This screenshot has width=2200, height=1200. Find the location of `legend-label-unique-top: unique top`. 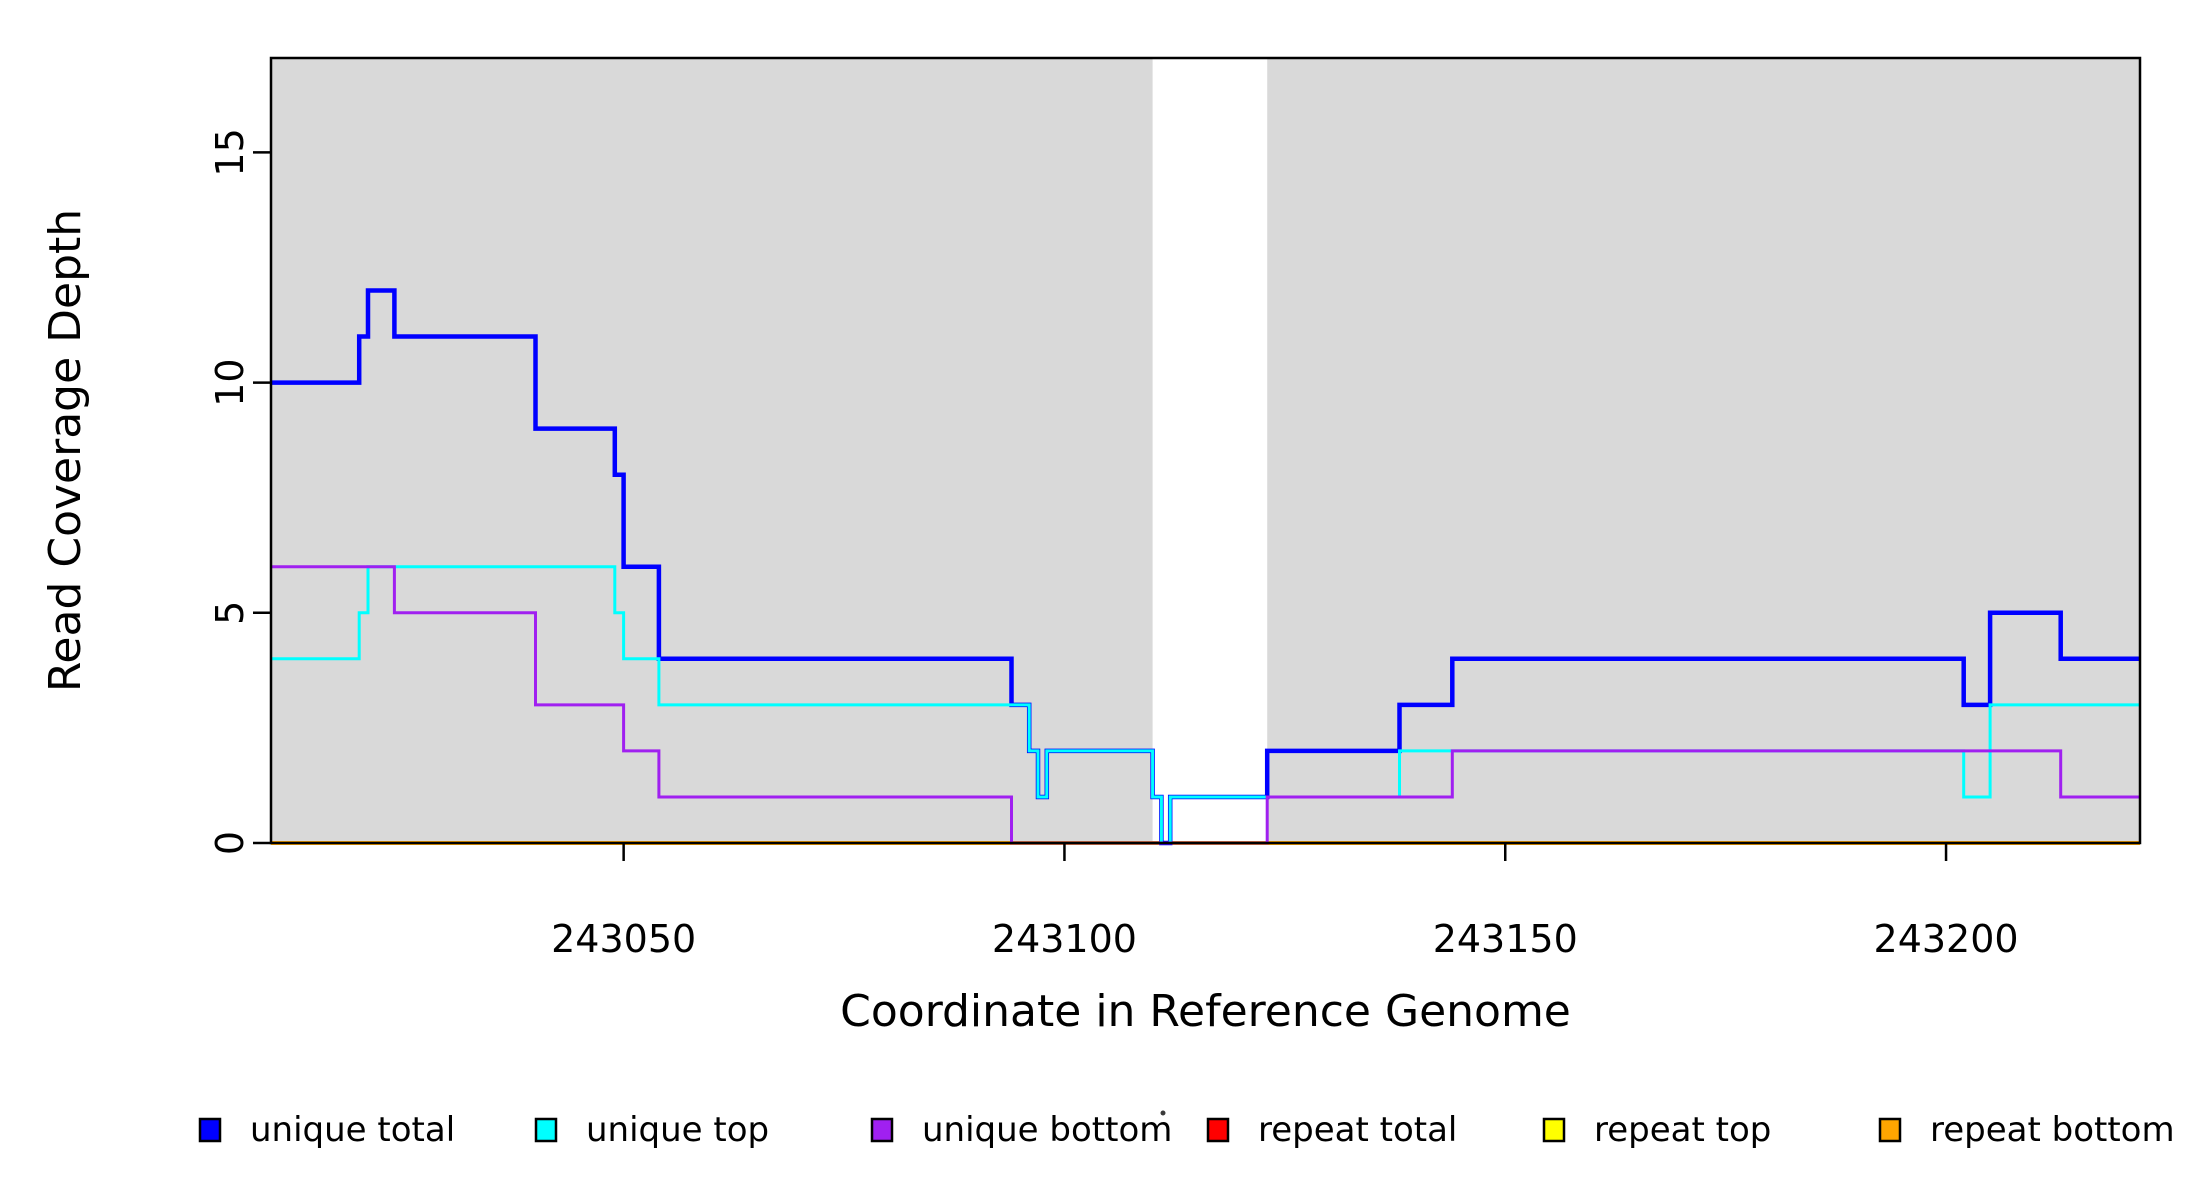

legend-label-unique-top: unique top is located at coordinates (677, 1130).